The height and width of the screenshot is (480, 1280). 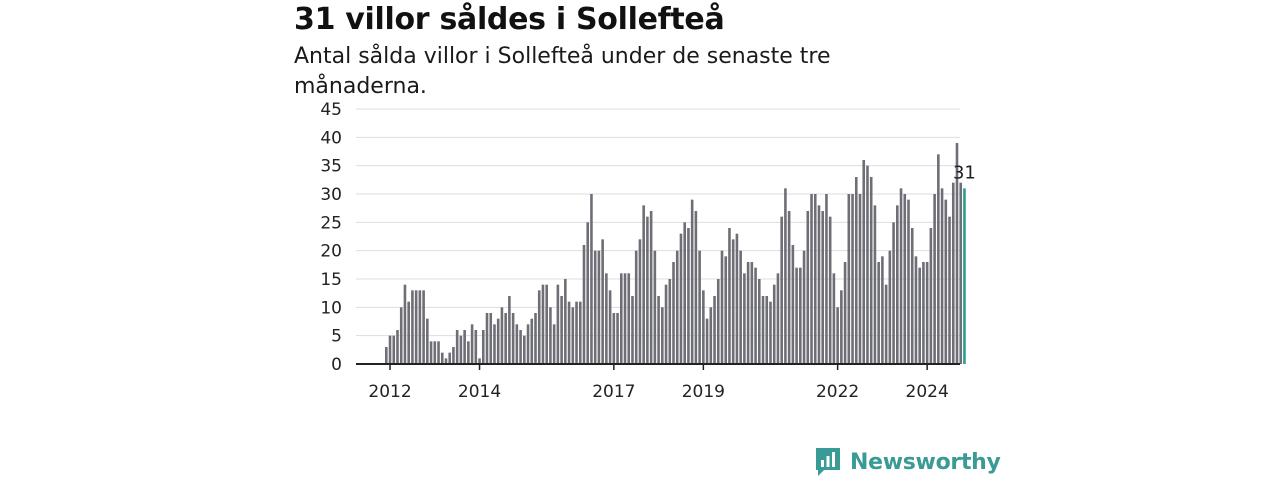 I want to click on y-axis: 0 5 10 15 20 25 30 35 40 45, so click(x=331, y=237).